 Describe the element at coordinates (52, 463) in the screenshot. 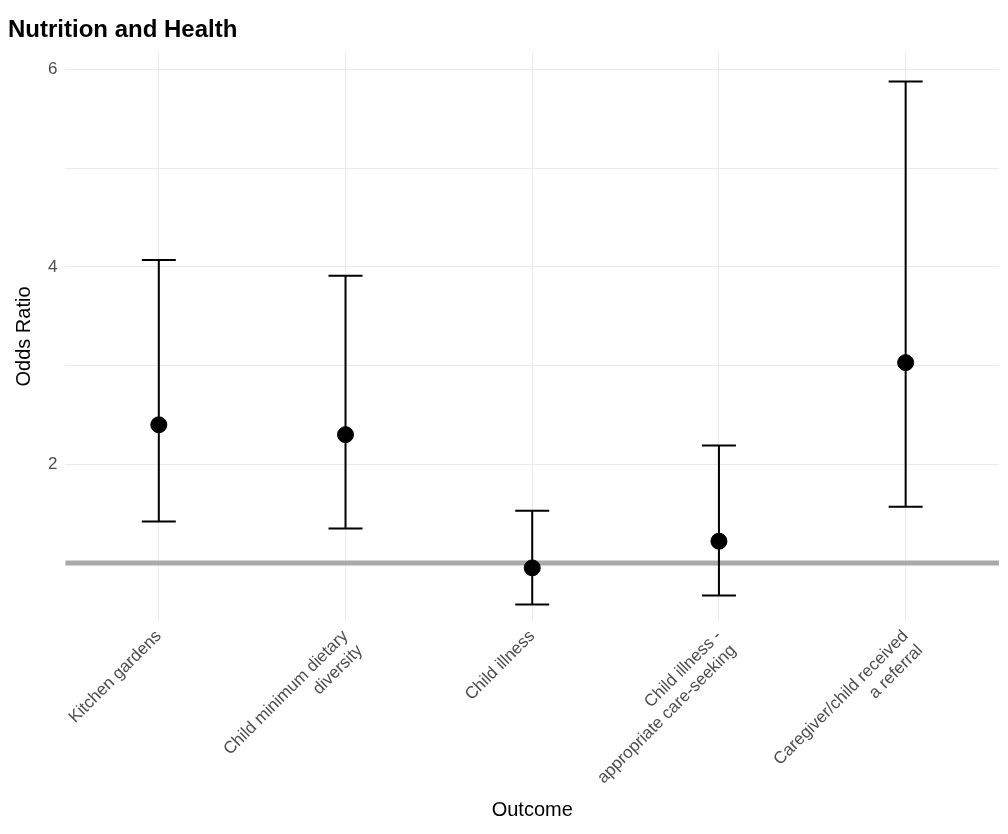

I see `y-tick-label: 2` at that location.